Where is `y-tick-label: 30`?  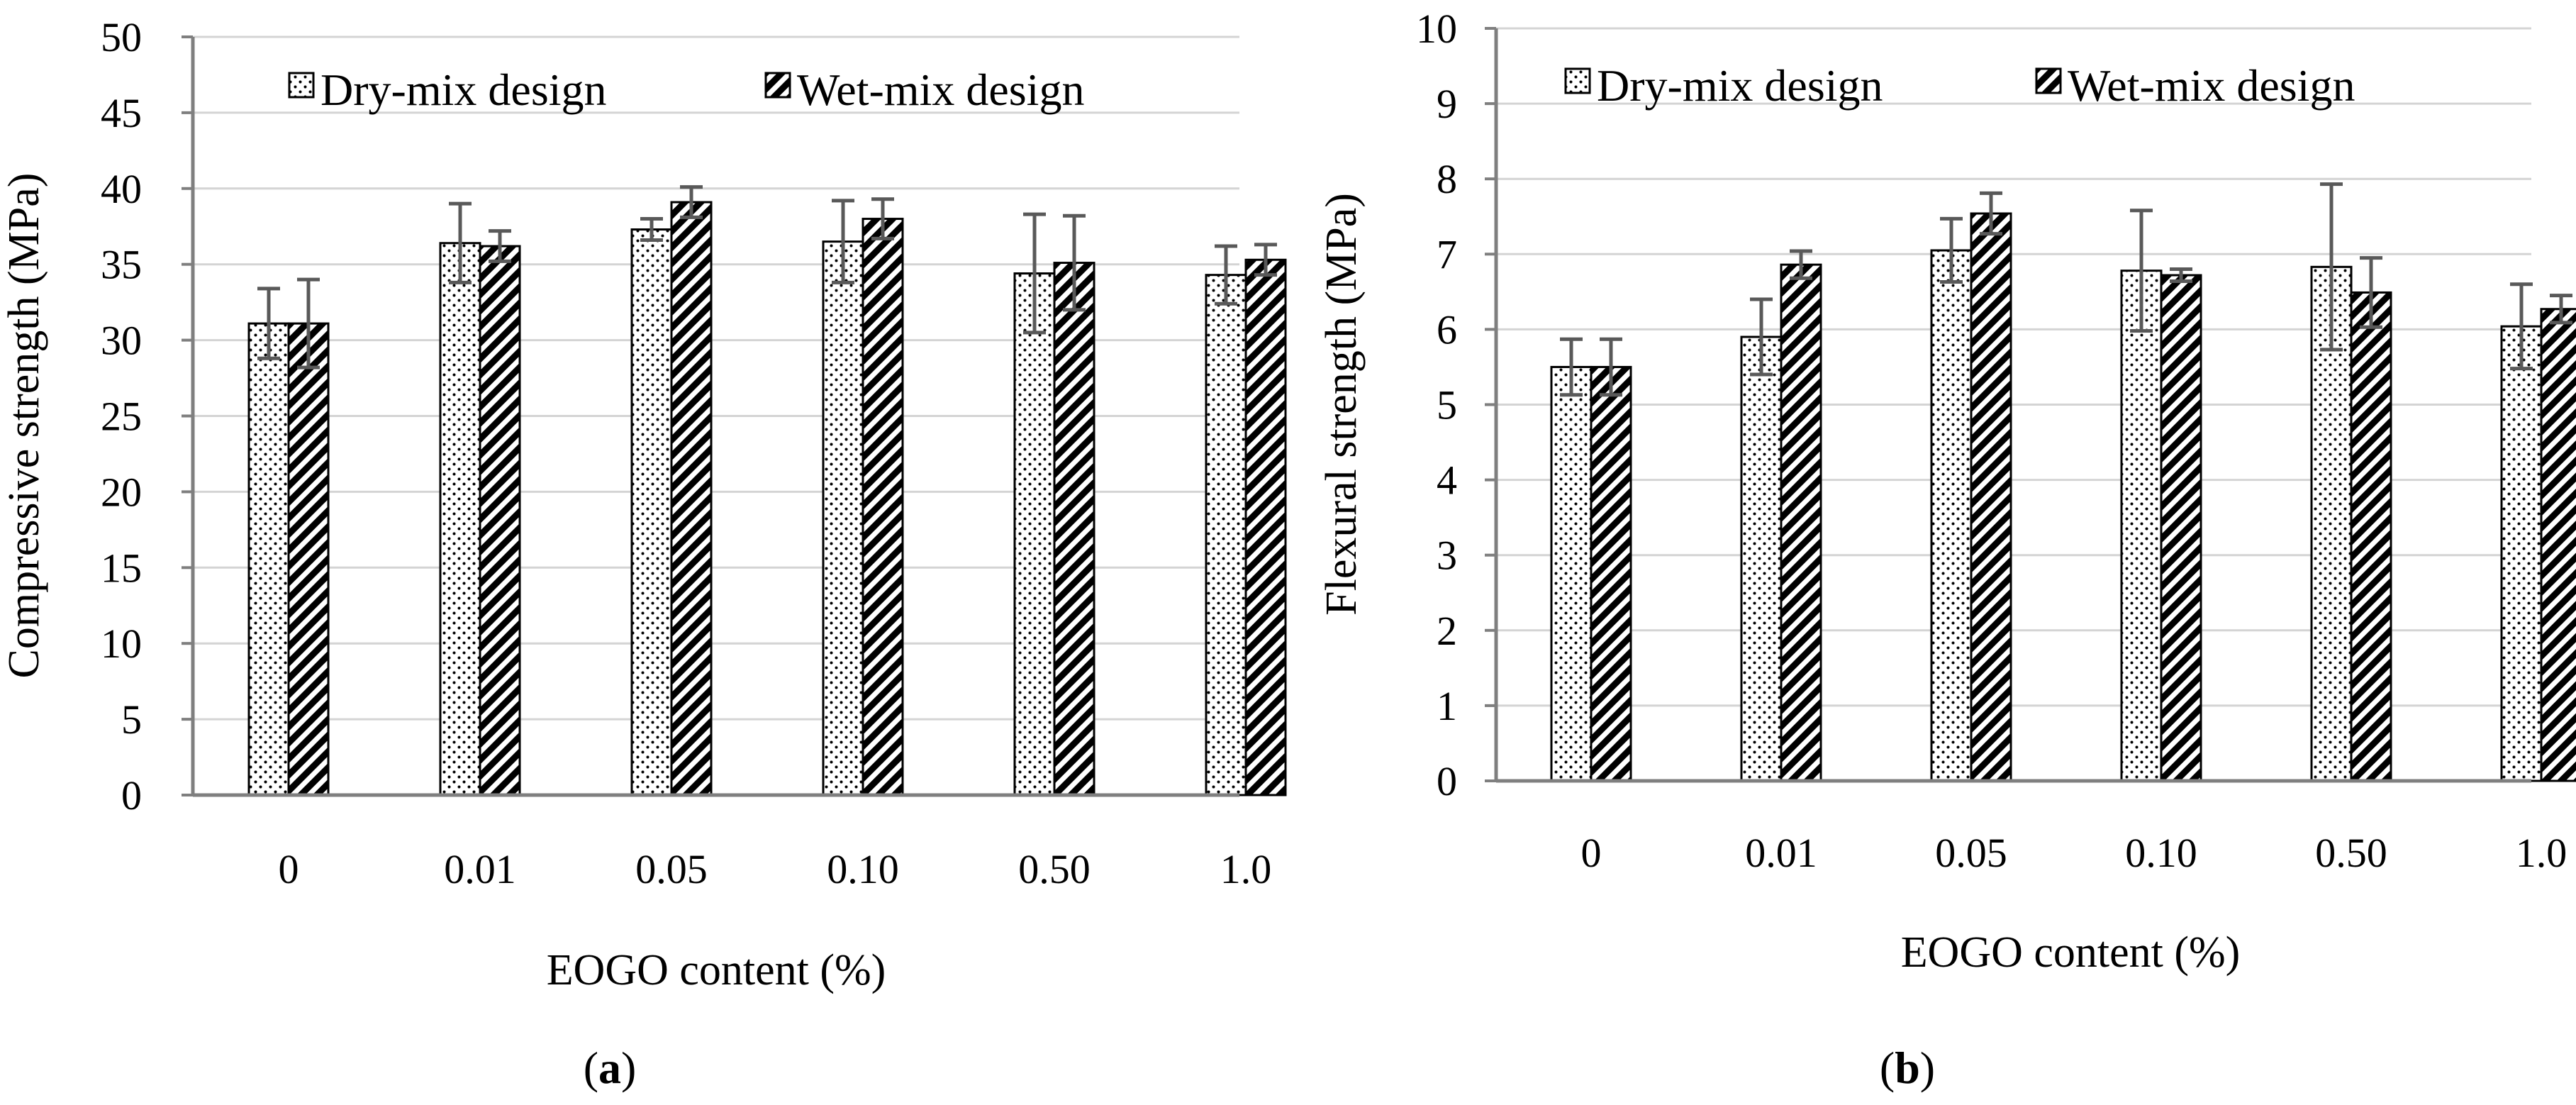 y-tick-label: 30 is located at coordinates (121, 341).